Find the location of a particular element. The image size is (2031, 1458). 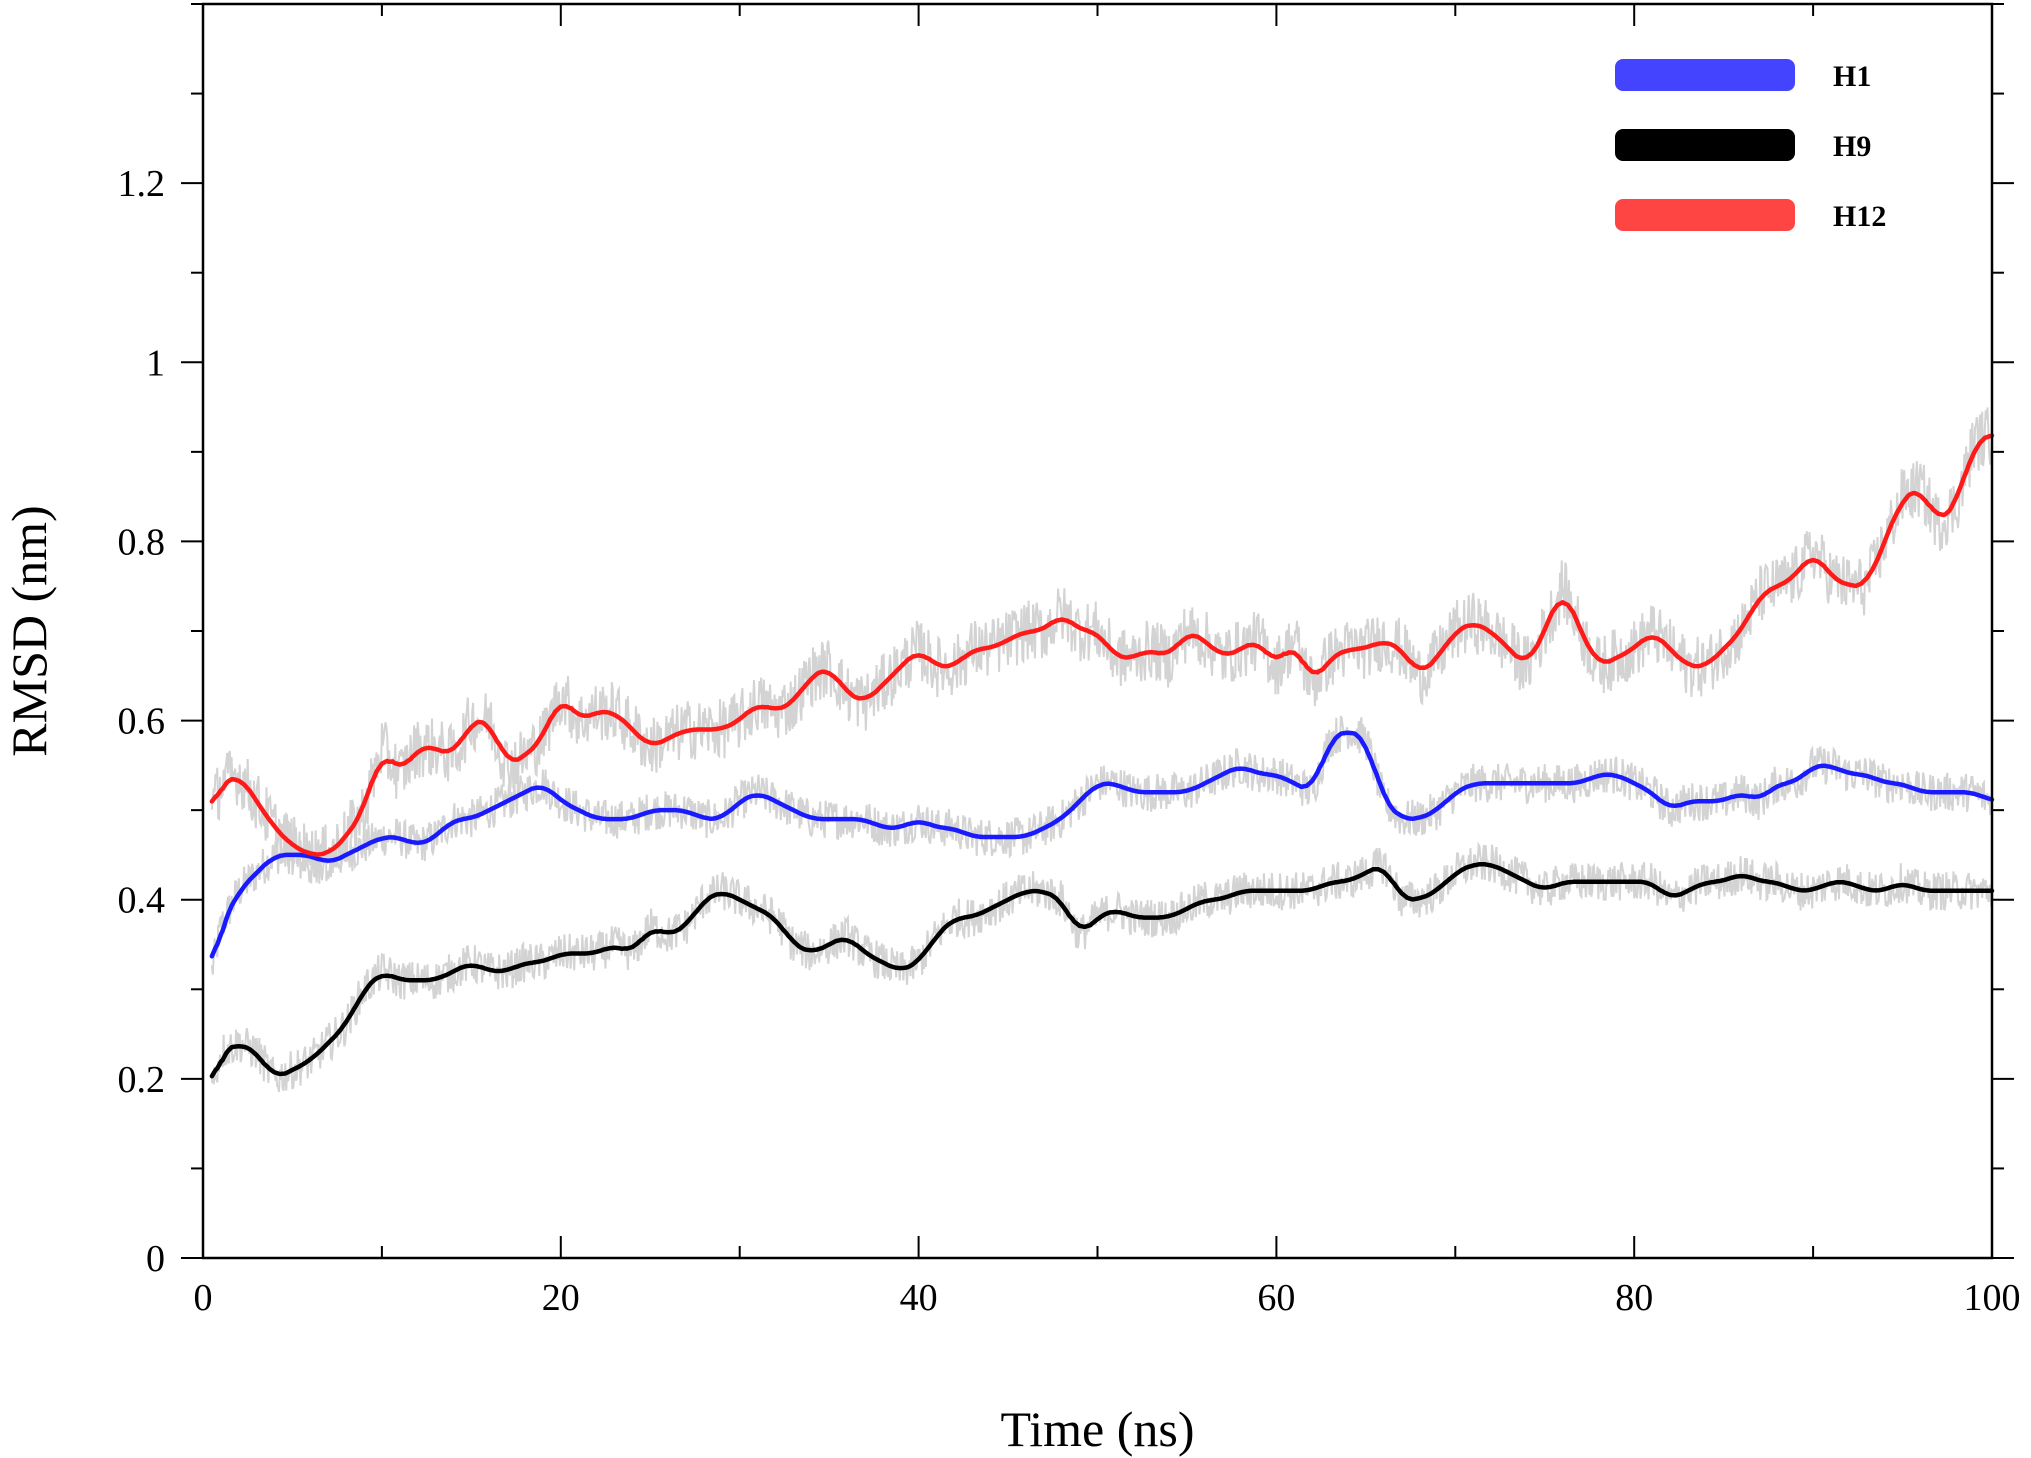

legend-label-h1: H1 is located at coordinates (1852, 76).